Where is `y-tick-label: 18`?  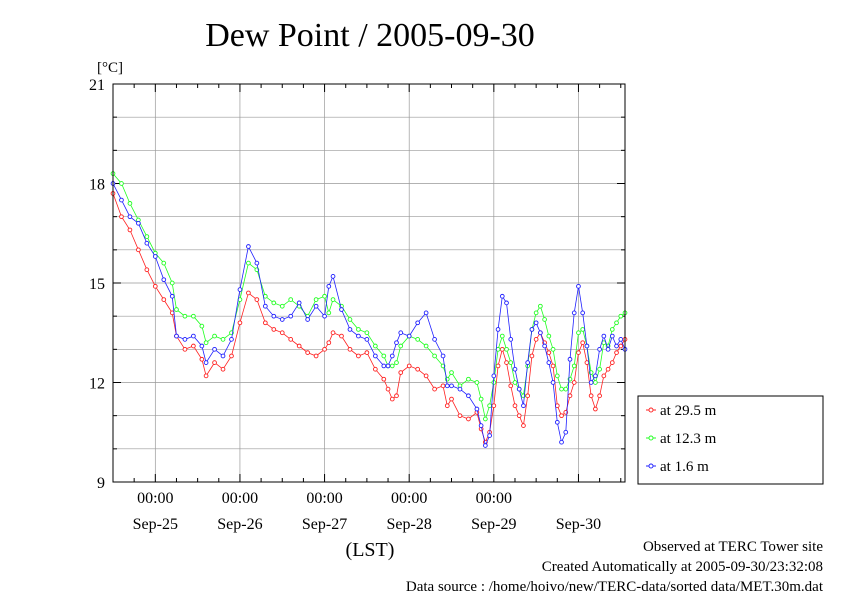 y-tick-label: 18 is located at coordinates (97, 185).